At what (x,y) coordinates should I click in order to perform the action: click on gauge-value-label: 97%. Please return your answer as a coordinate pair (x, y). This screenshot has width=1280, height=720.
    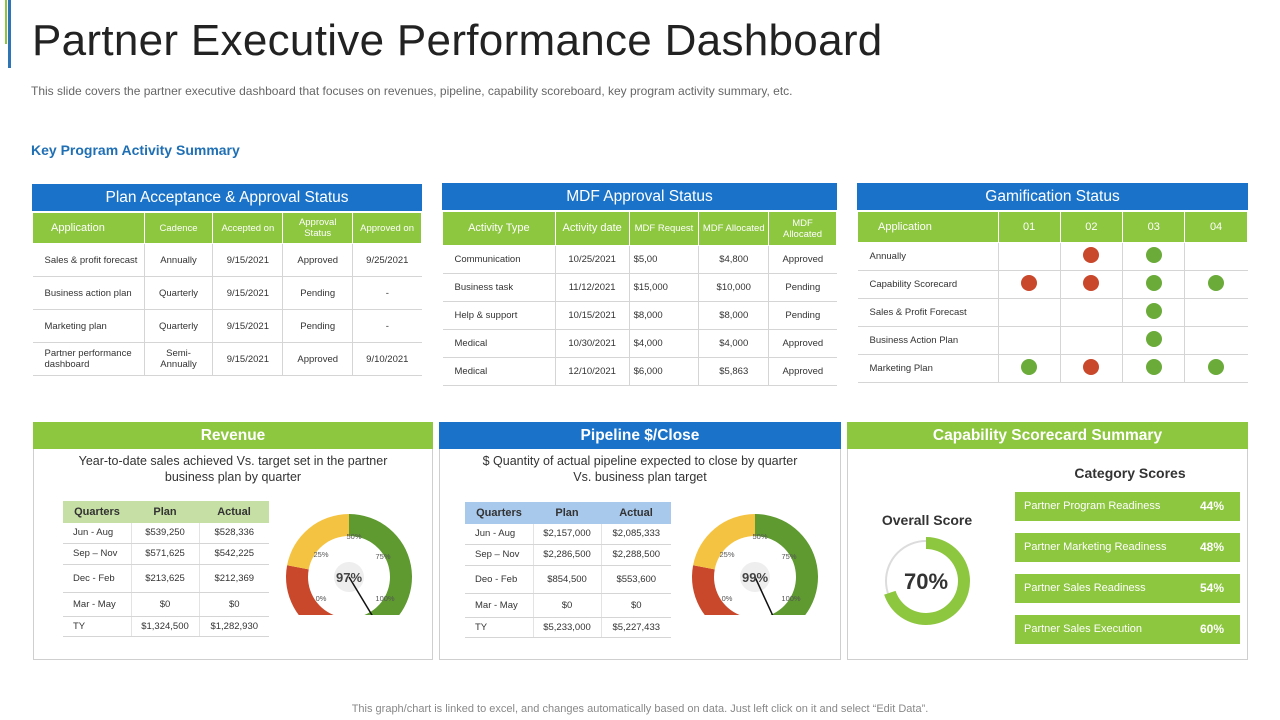
    Looking at the image, I should click on (349, 577).